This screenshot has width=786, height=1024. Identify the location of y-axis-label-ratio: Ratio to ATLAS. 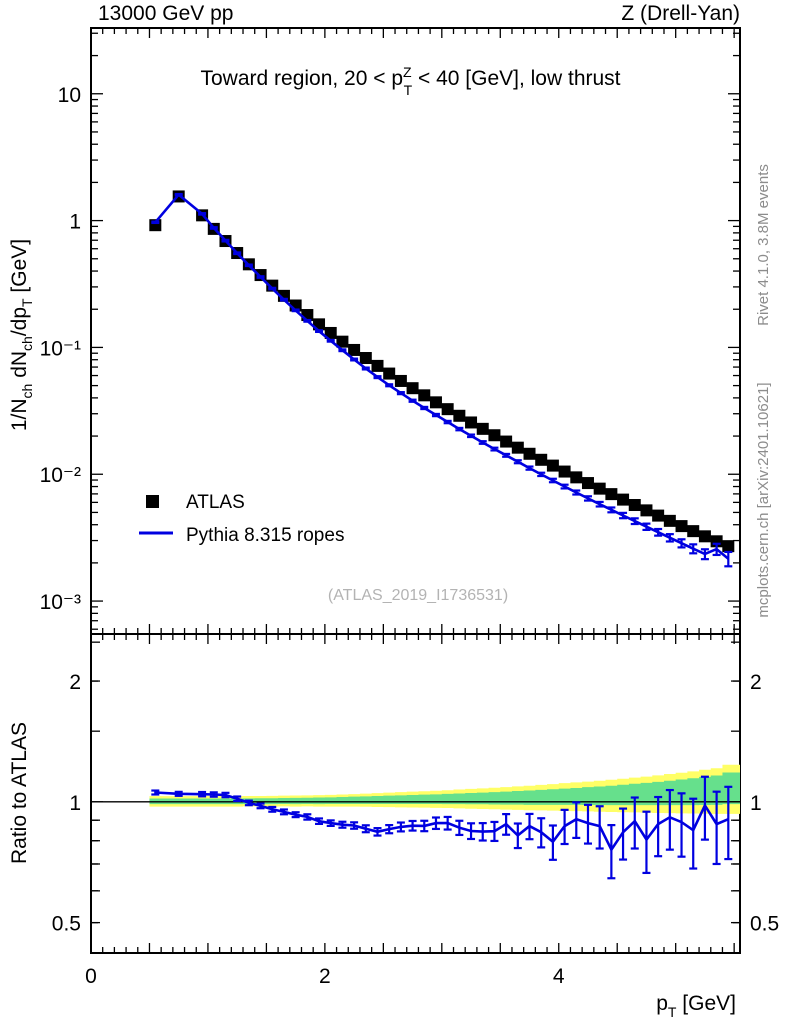
(19, 793).